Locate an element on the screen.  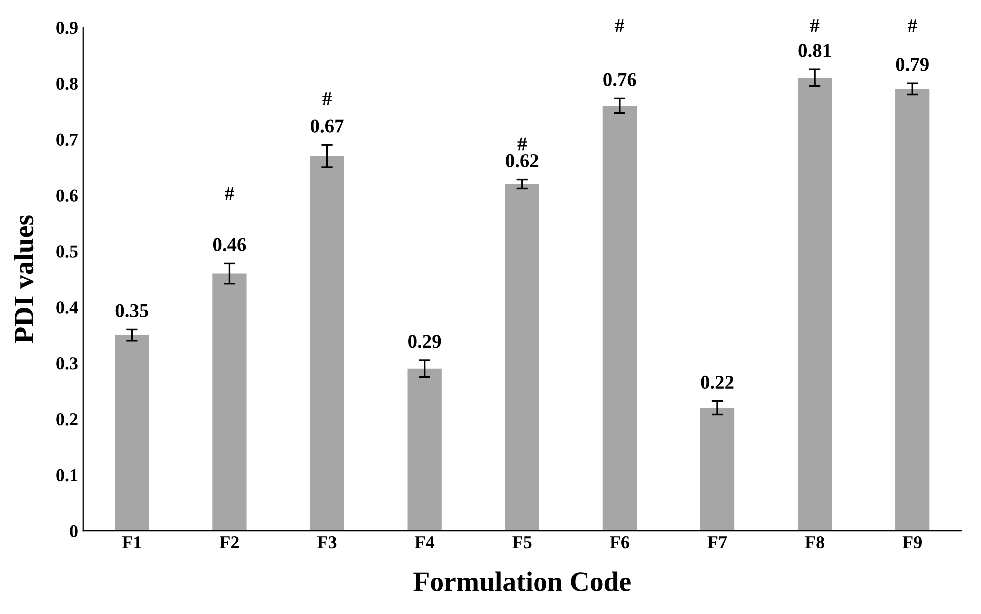
data-label: 0.79 is located at coordinates (912, 65).